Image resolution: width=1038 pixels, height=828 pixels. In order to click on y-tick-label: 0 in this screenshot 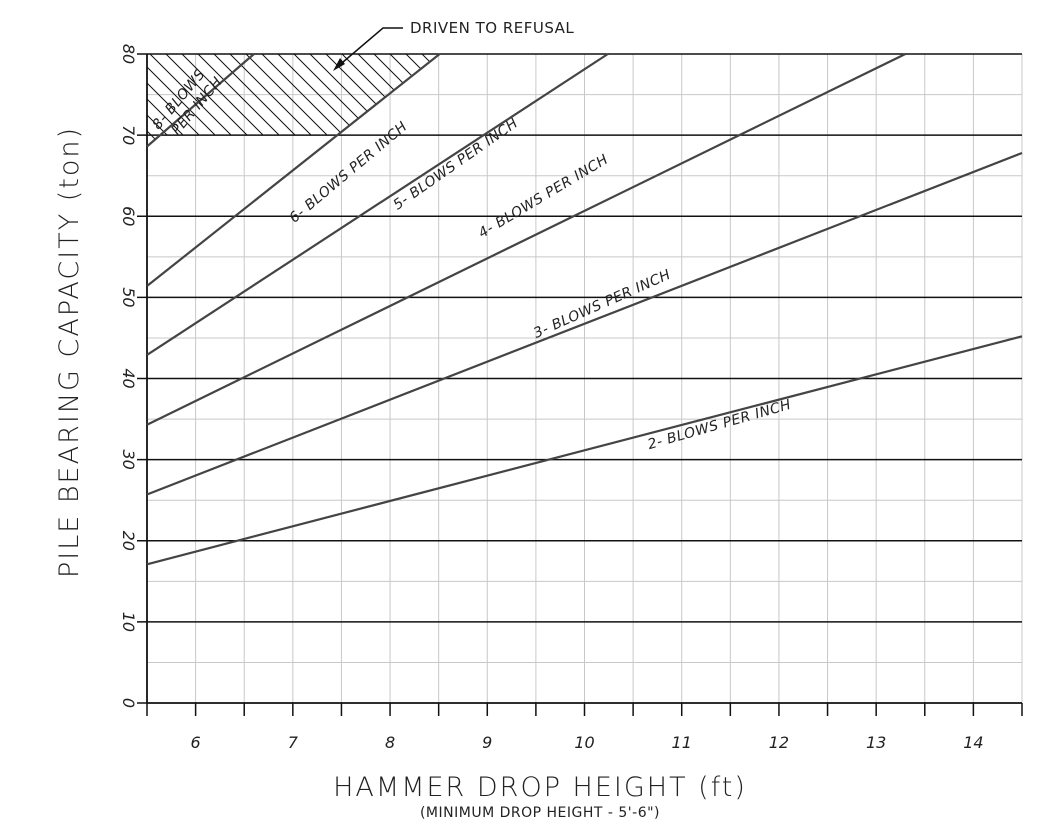, I will do `click(128, 703)`.